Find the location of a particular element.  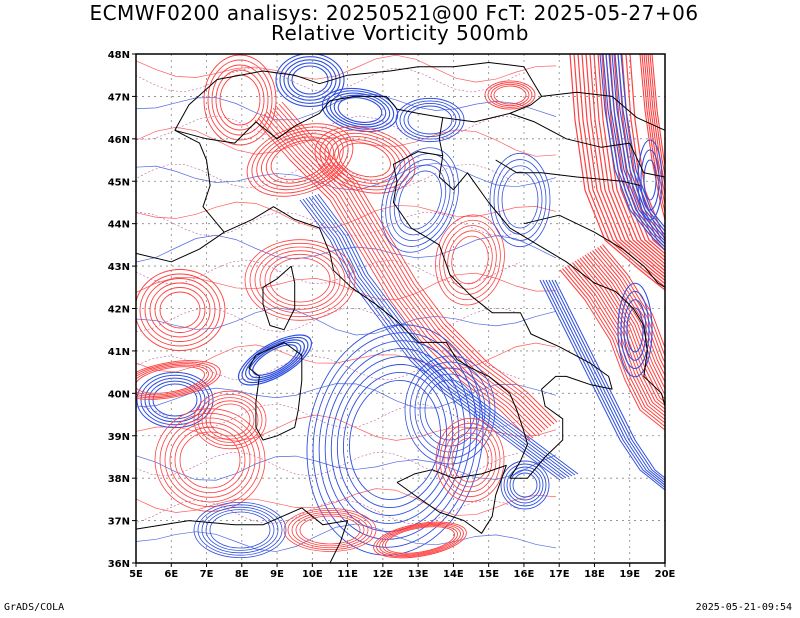

lon-tick-label: 14E is located at coordinates (453, 574).